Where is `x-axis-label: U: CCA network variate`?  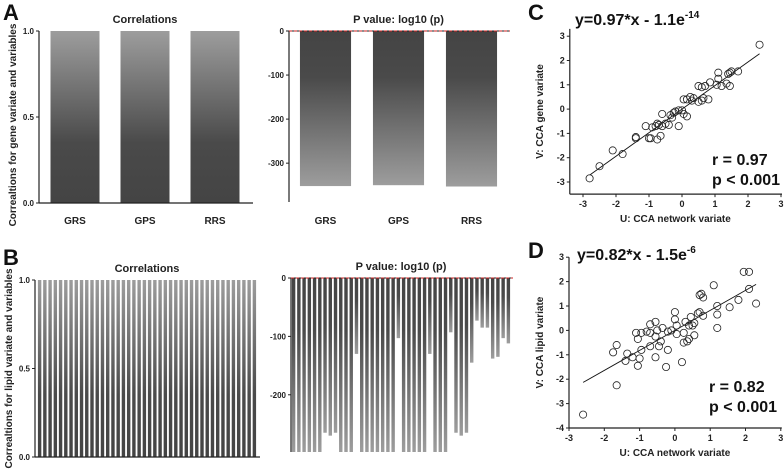
x-axis-label: U: CCA network variate is located at coordinates (675, 219).